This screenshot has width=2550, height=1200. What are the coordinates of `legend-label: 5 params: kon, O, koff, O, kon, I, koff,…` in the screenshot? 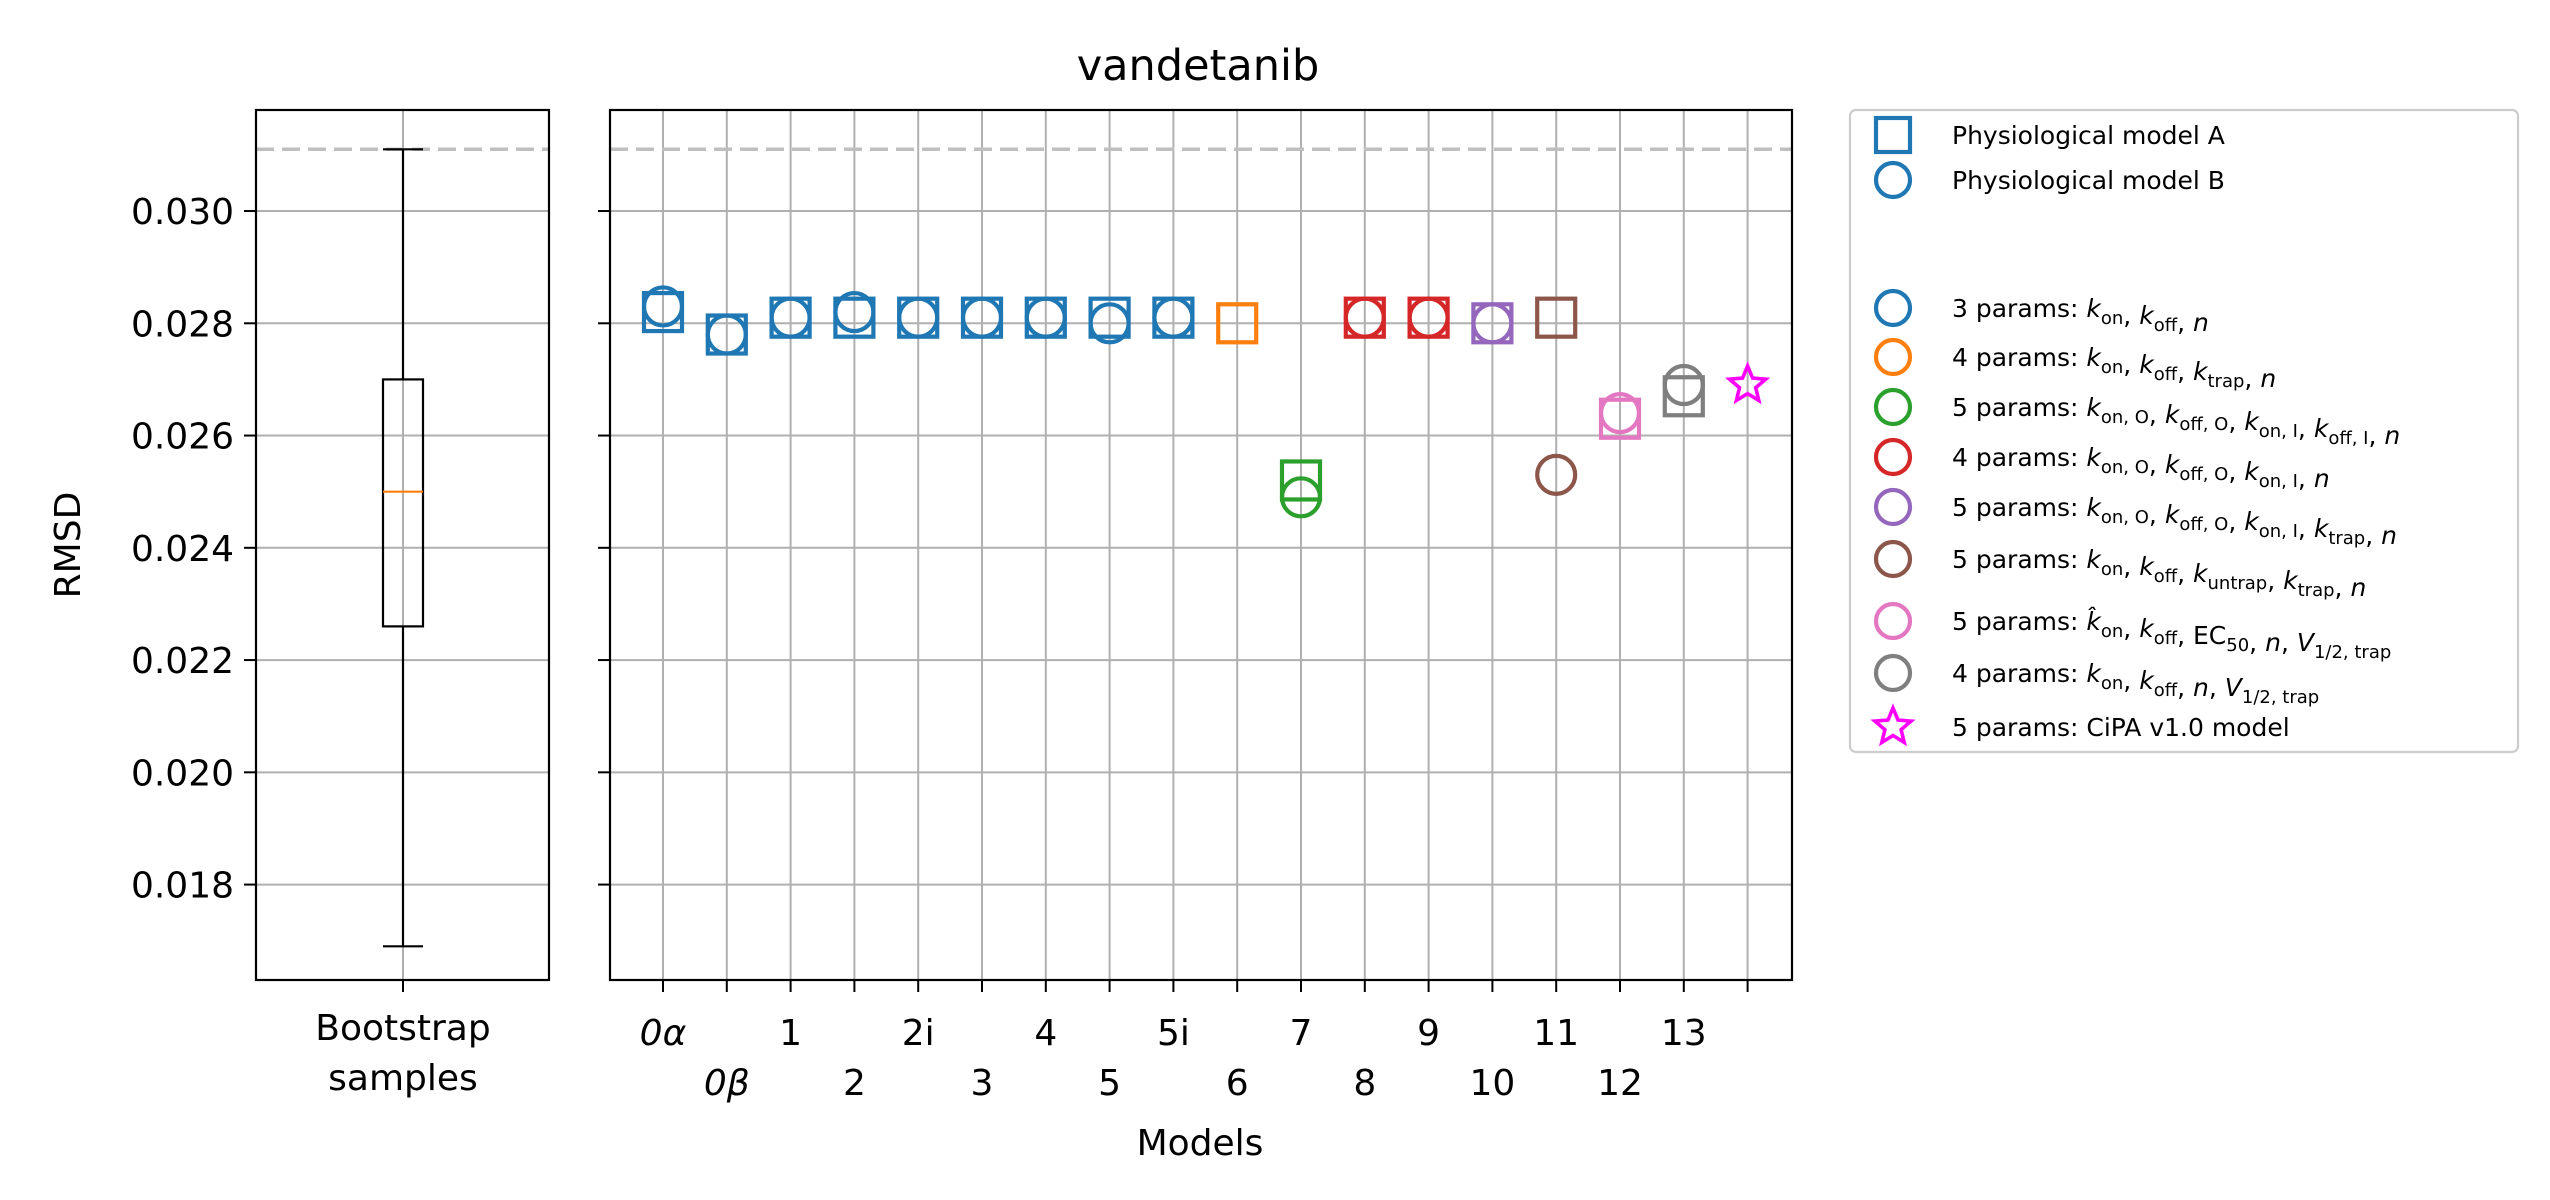 It's located at (2176, 421).